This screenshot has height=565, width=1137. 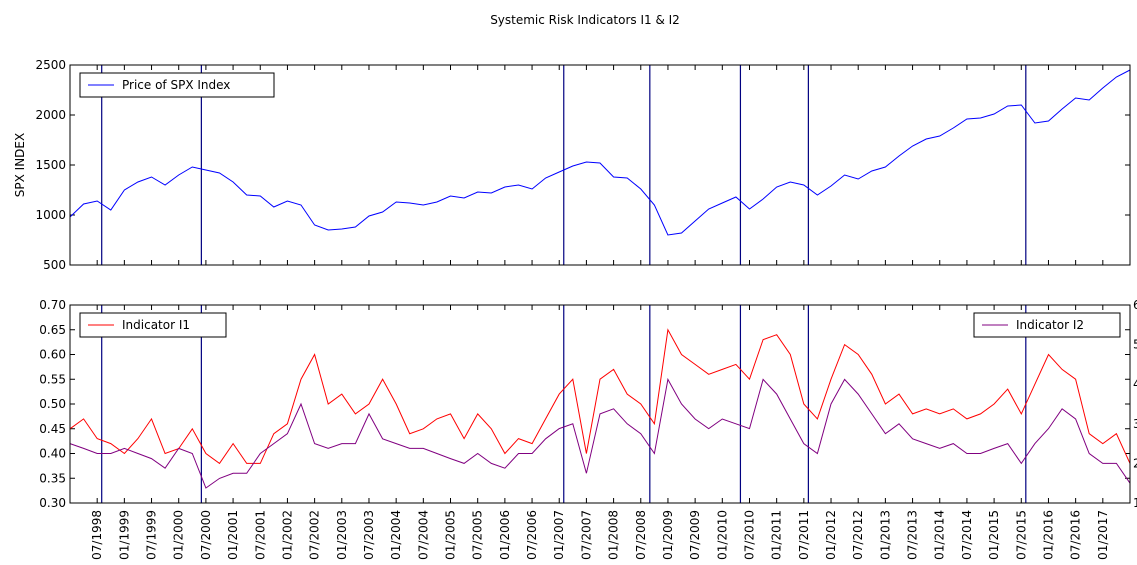 I want to click on x-tick-label: 07/2003, so click(x=369, y=535).